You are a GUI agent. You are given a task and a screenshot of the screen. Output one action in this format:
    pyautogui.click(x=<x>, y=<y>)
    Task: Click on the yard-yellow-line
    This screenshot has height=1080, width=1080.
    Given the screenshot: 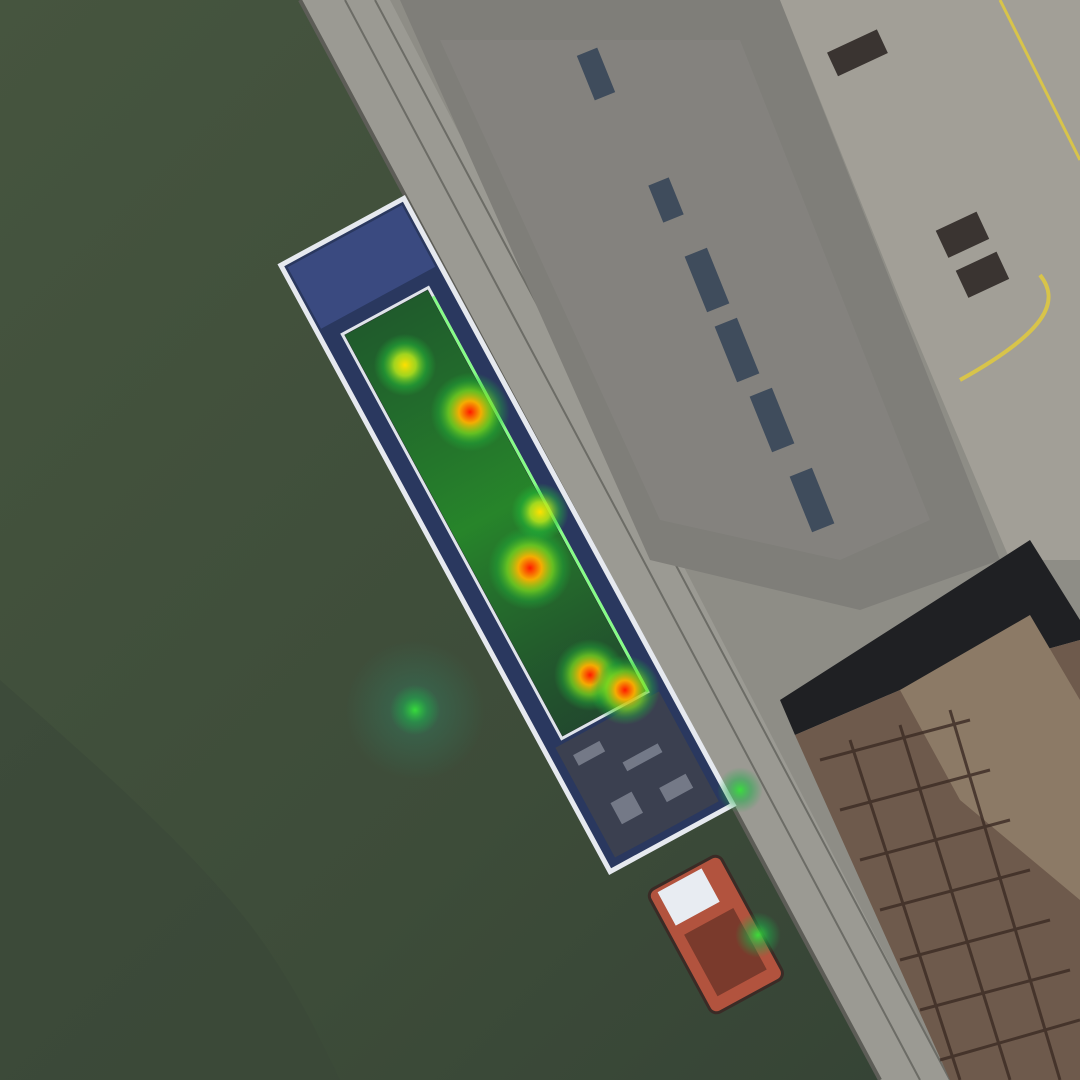 What is the action you would take?
    pyautogui.click(x=1039, y=80)
    